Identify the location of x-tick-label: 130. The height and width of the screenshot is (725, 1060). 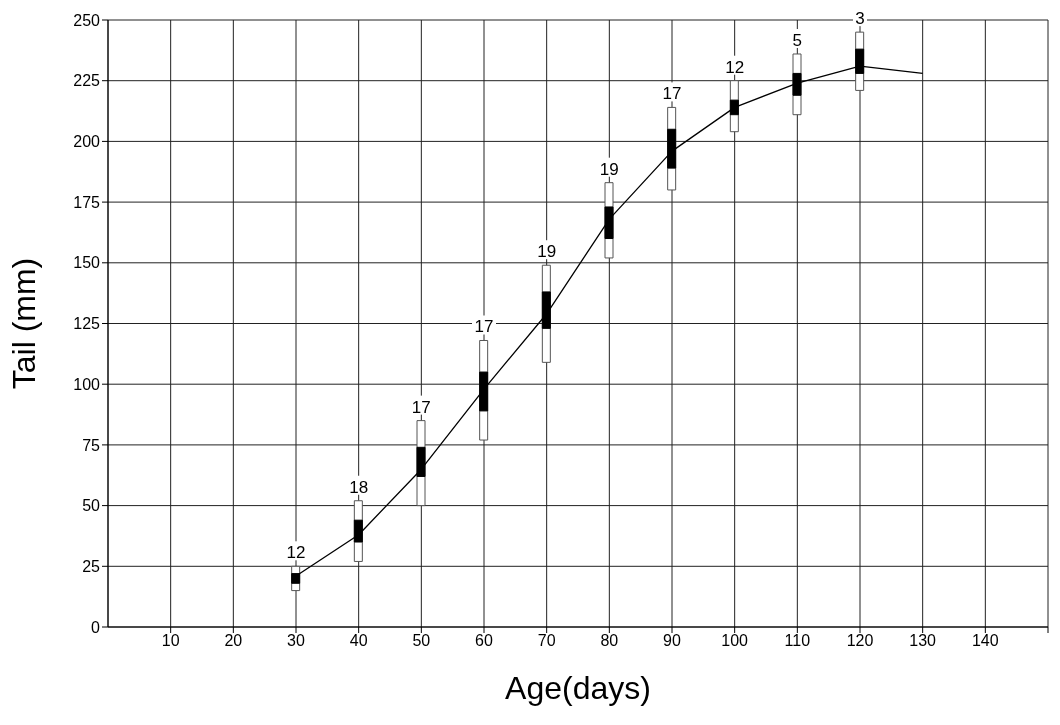
(923, 641).